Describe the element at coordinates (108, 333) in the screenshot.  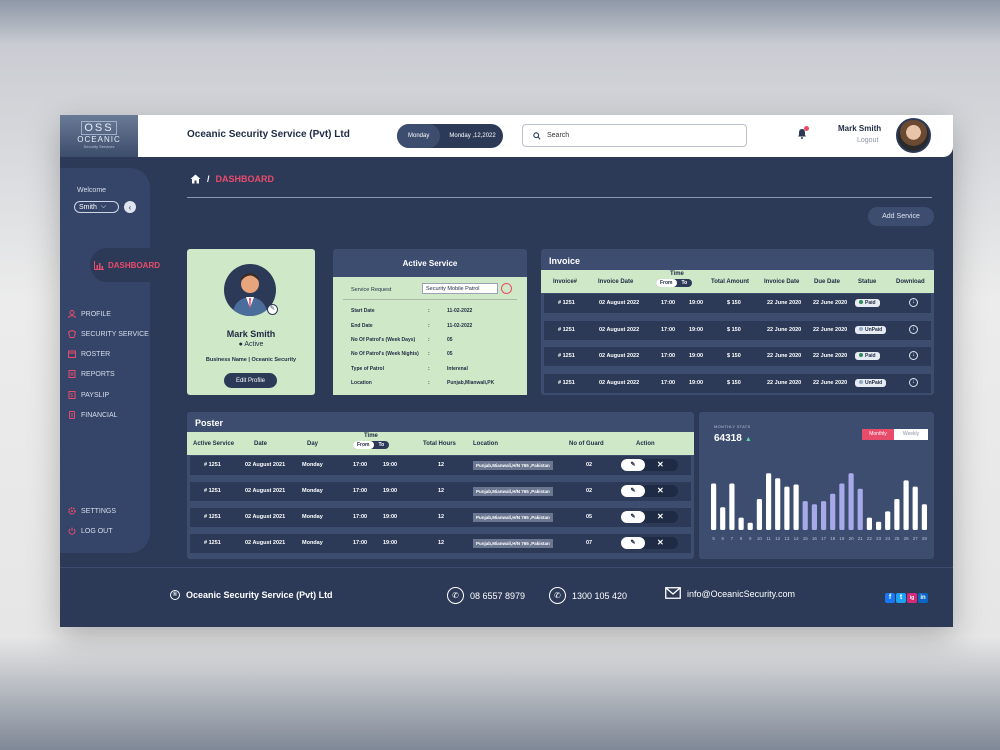
I see `sidebar-item-security-service: SECURITY SERVICE` at that location.